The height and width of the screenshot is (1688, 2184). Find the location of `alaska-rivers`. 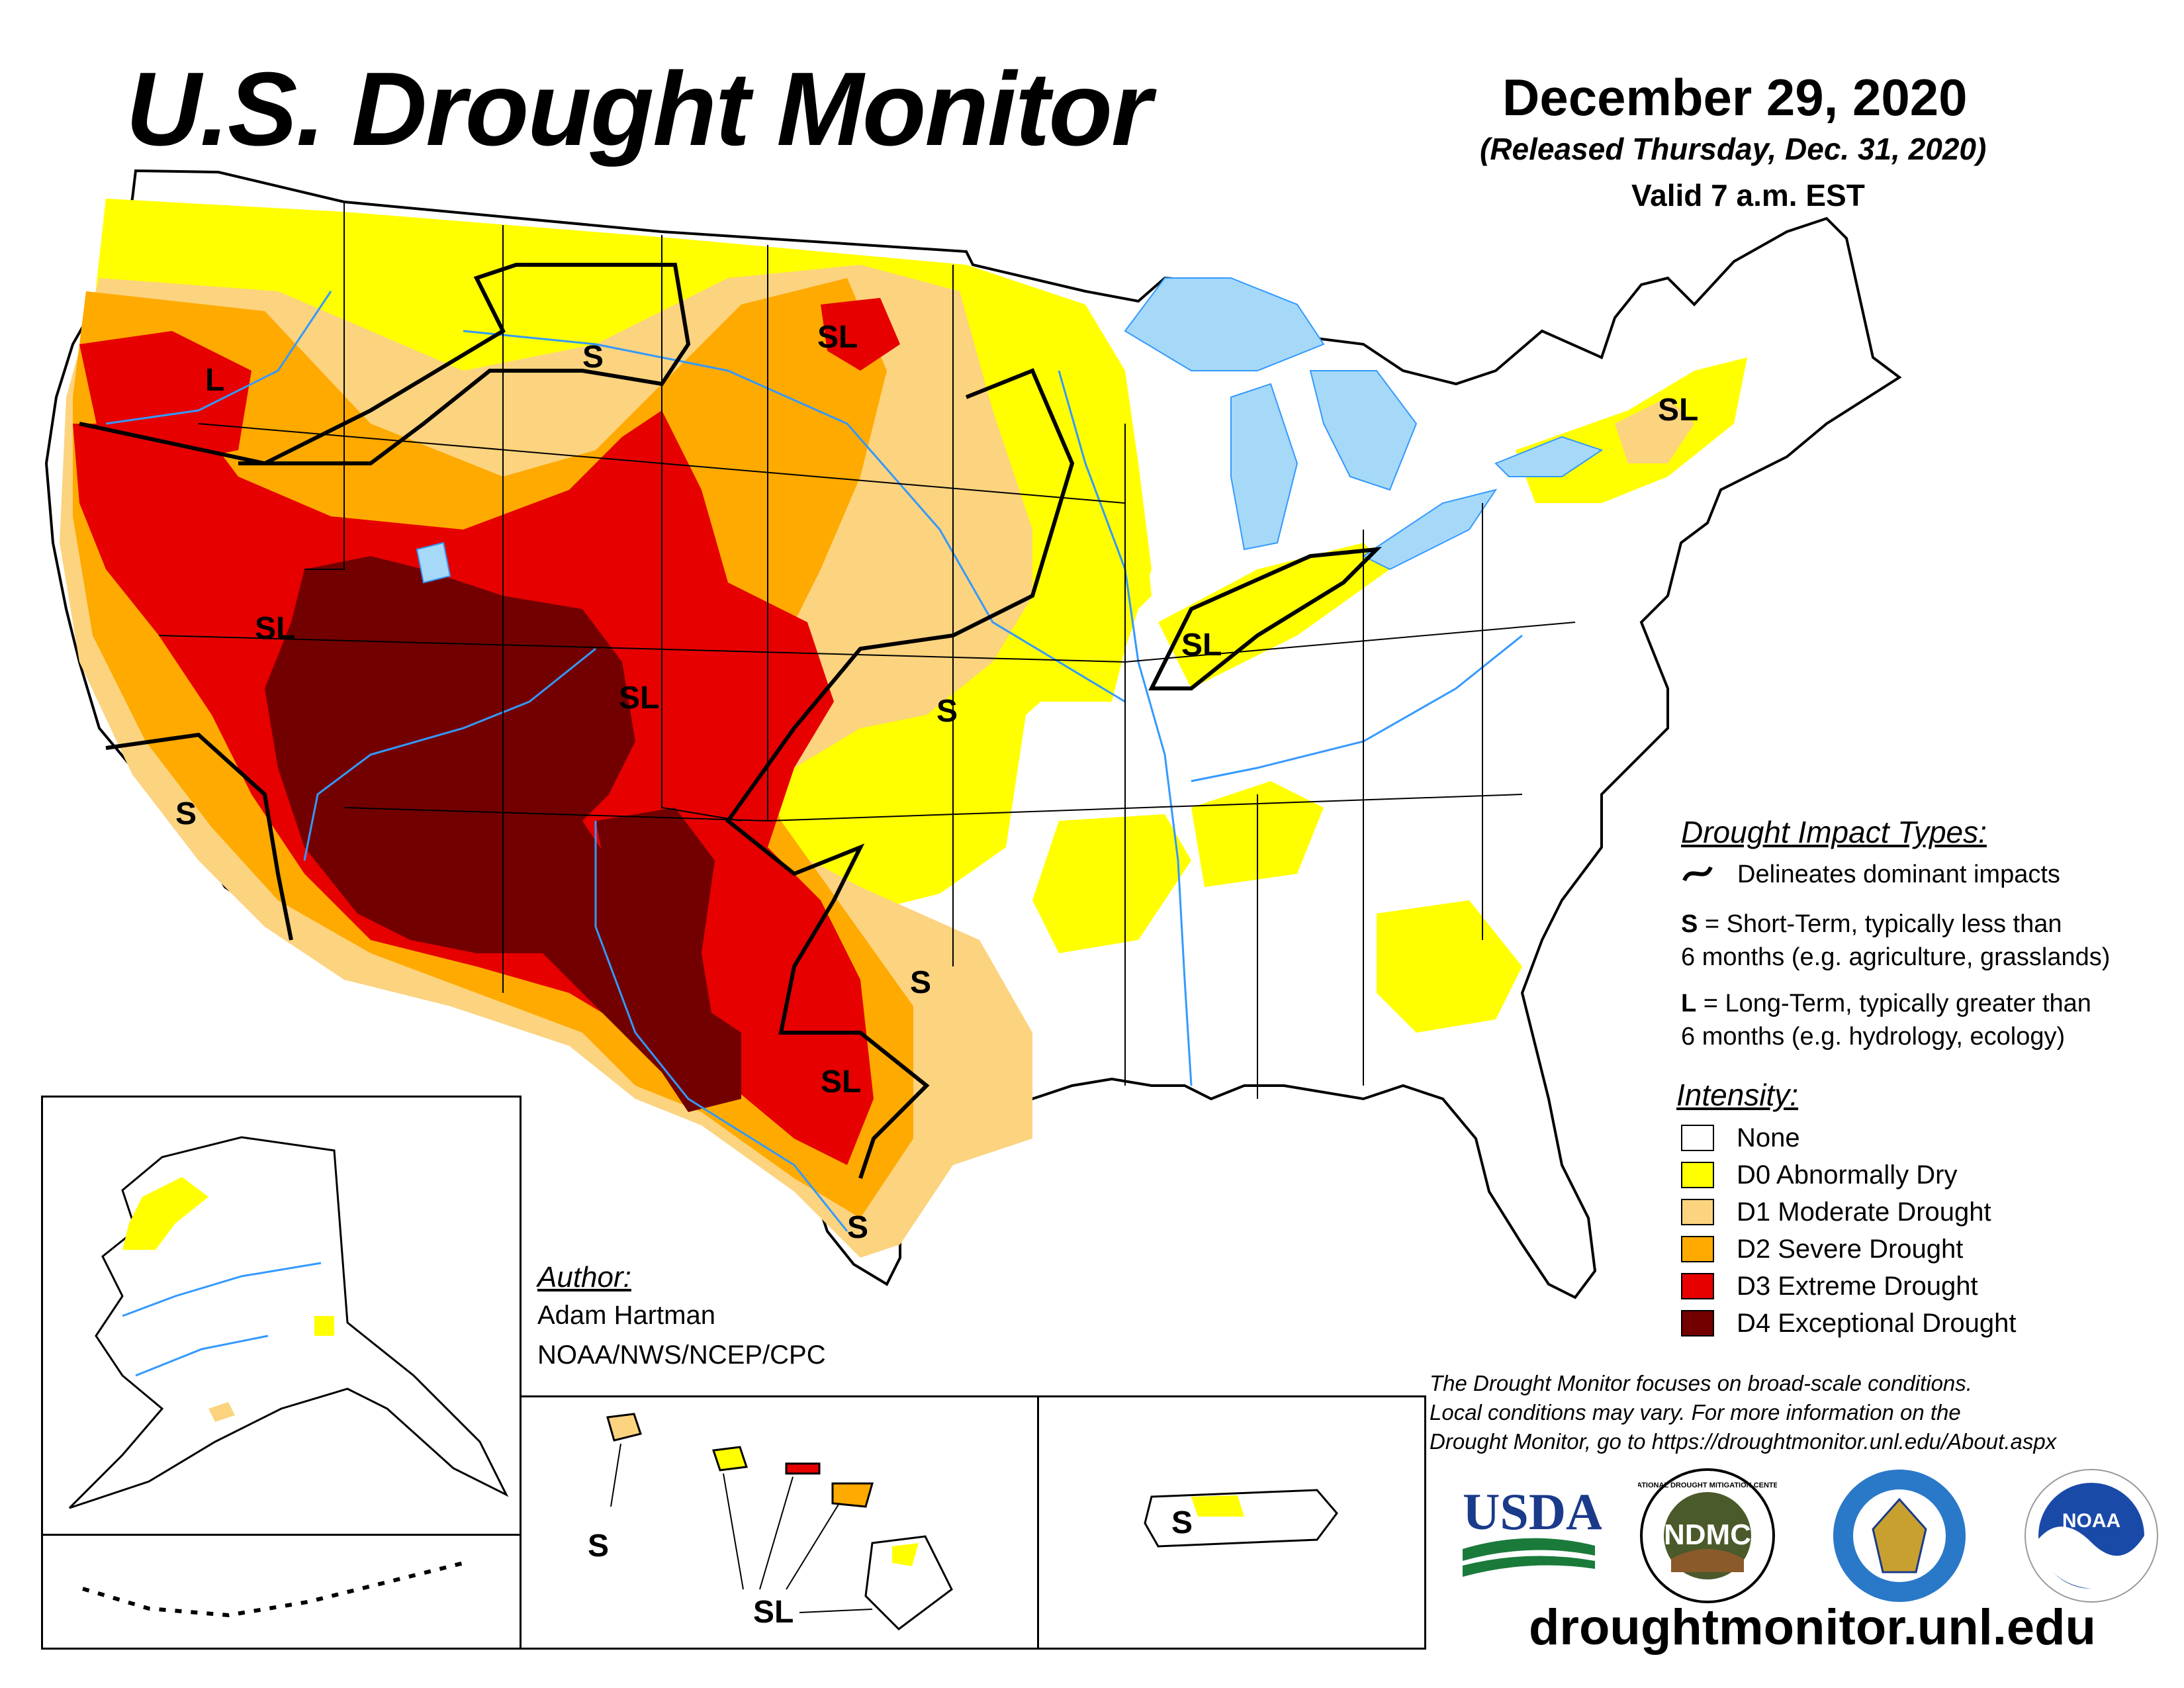

alaska-rivers is located at coordinates (222, 1319).